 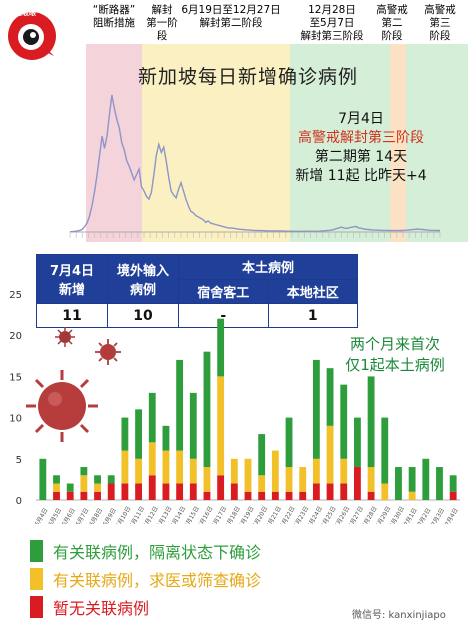 I want to click on y-tick-label: 25, so click(x=15, y=295).